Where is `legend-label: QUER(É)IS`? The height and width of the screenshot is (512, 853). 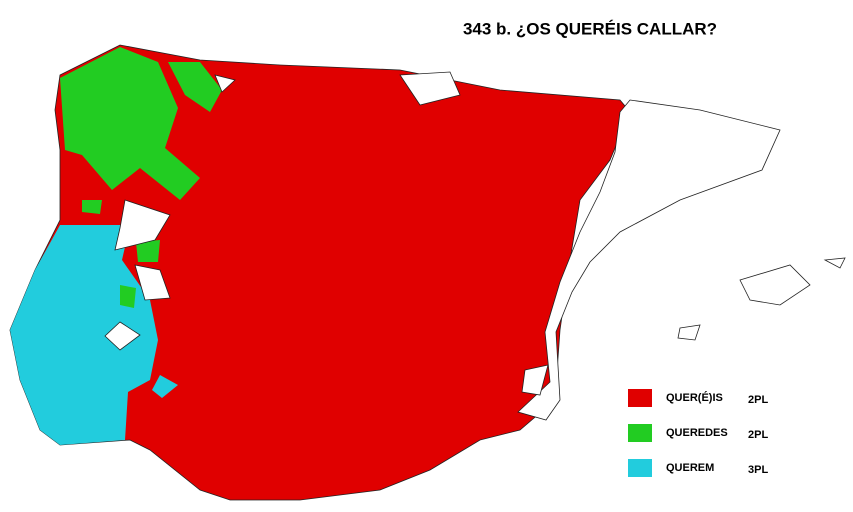
legend-label: QUER(É)IS is located at coordinates (694, 397).